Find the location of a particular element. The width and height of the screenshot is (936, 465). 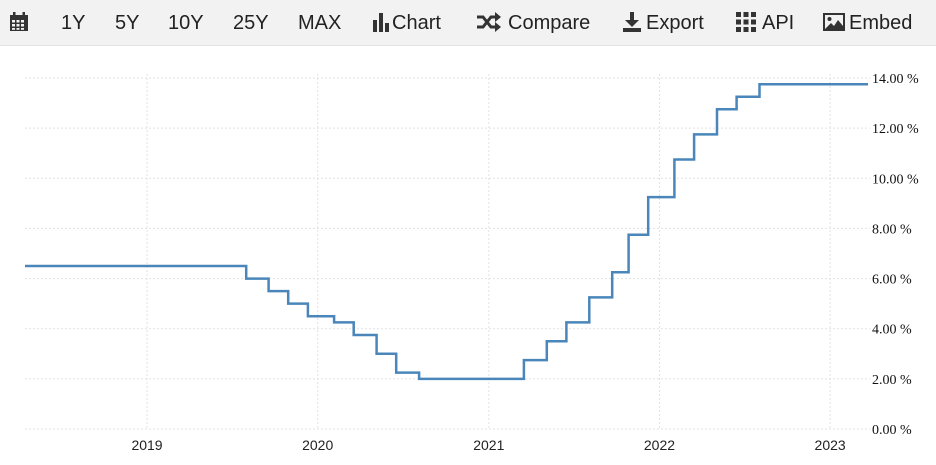

calendar-icon is located at coordinates (19, 23).